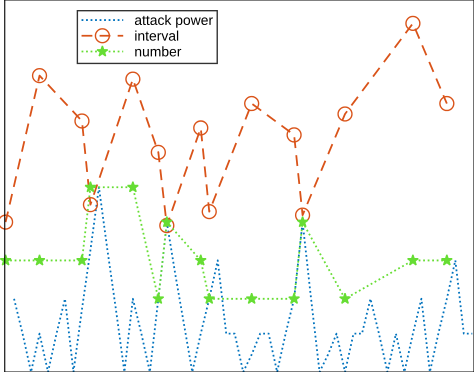 The width and height of the screenshot is (474, 372). What do you see at coordinates (158, 51) in the screenshot?
I see `legend-label: number` at bounding box center [158, 51].